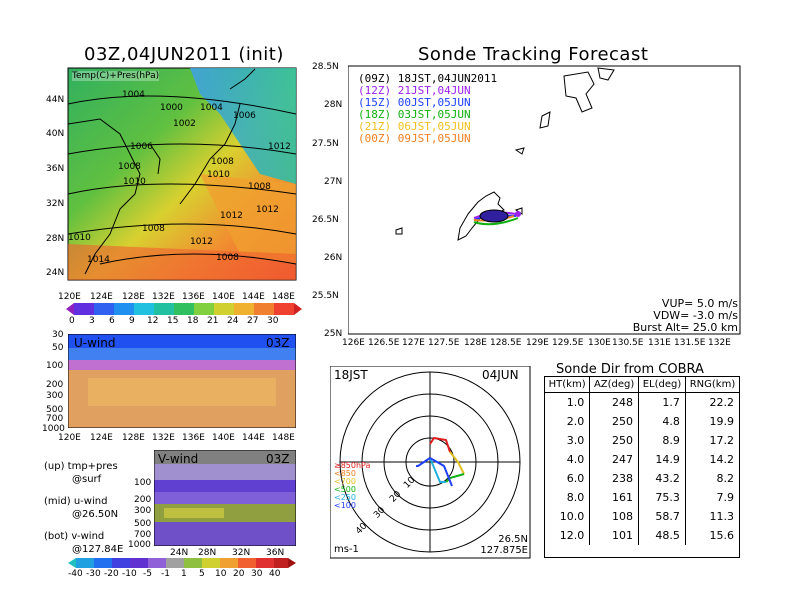  What do you see at coordinates (333, 334) in the screenshot?
I see `lat-tick: 25N` at bounding box center [333, 334].